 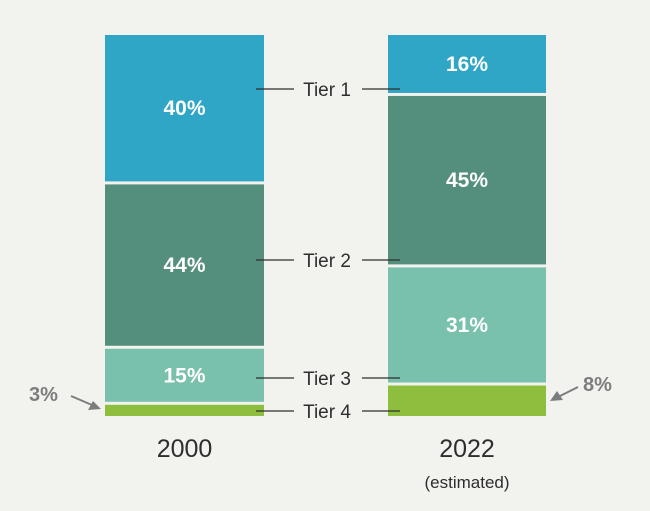 I want to click on segment-value-2022-tier-2: 45%, so click(x=467, y=180).